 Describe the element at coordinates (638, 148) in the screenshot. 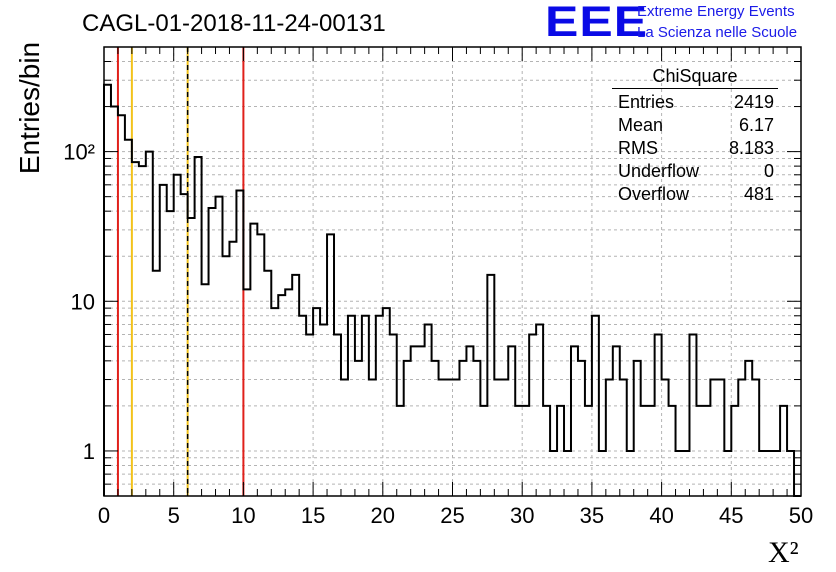

I see `stats-label: RMS` at that location.